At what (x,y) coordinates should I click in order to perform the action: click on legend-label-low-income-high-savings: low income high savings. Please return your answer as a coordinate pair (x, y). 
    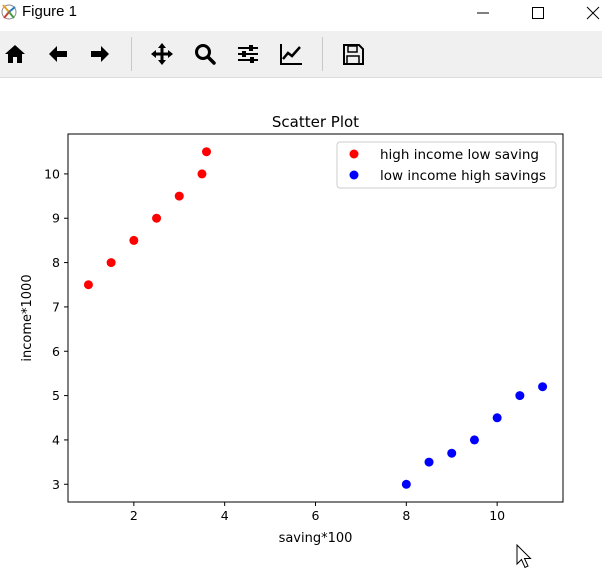
    Looking at the image, I should click on (463, 176).